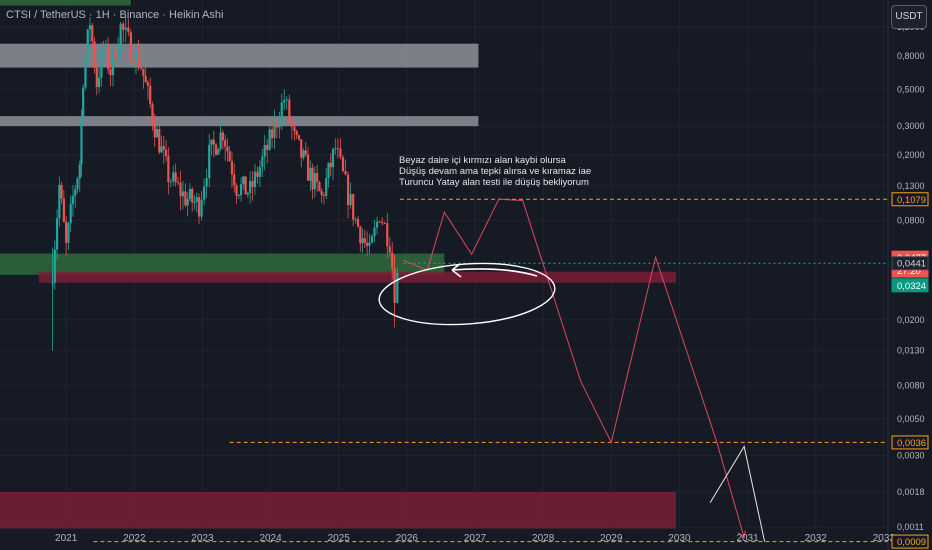  What do you see at coordinates (909, 17) in the screenshot?
I see `currency-button: USDT` at bounding box center [909, 17].